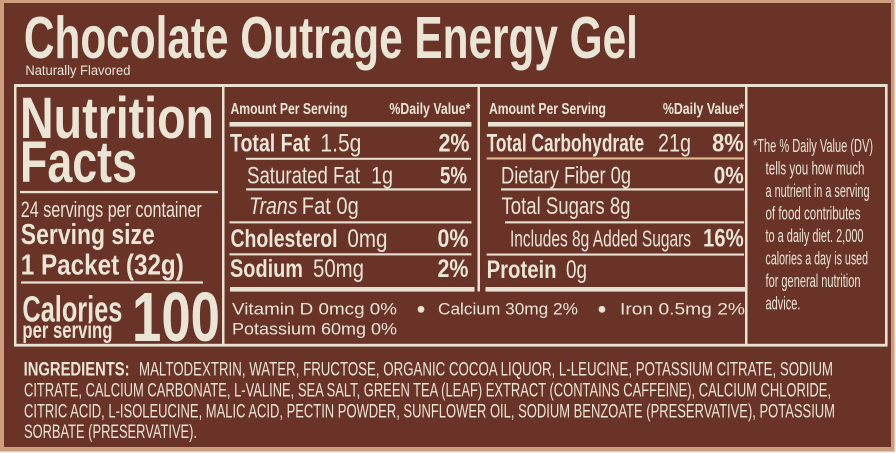  What do you see at coordinates (77, 70) in the screenshot?
I see `svg-text: Naturally Flavored` at bounding box center [77, 70].